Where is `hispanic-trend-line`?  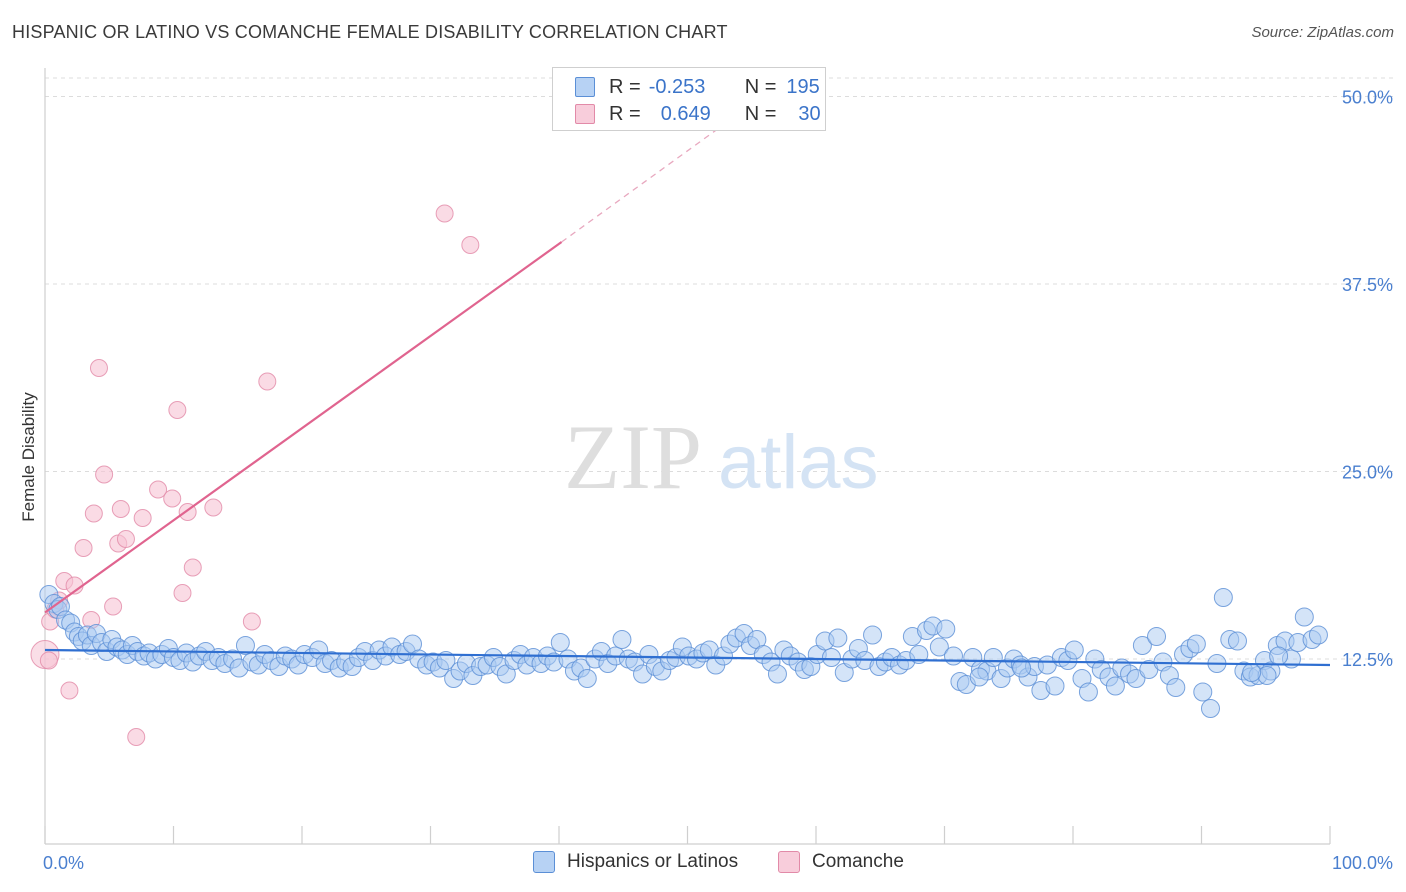
hispanic-trend-line is located at coordinates (687, 657).